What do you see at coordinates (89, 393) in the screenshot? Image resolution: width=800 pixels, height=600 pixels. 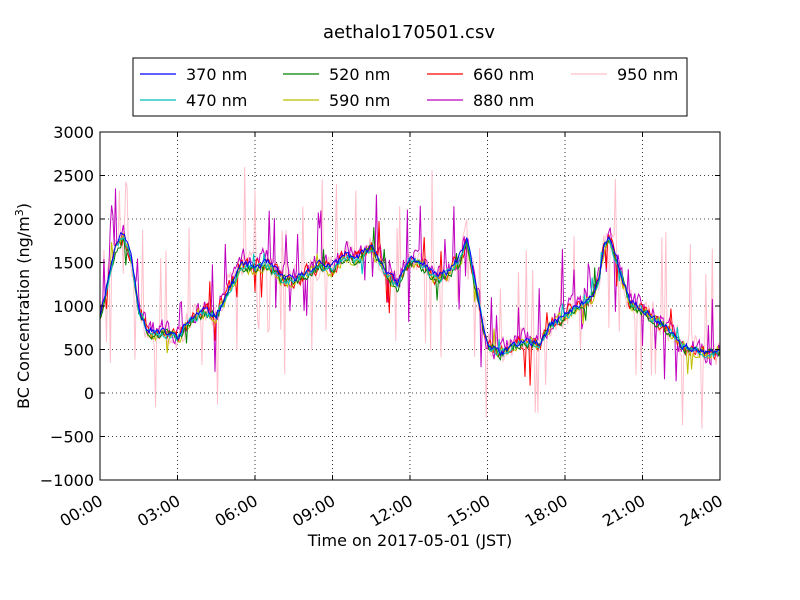 I see `y-tick-label: 0` at bounding box center [89, 393].